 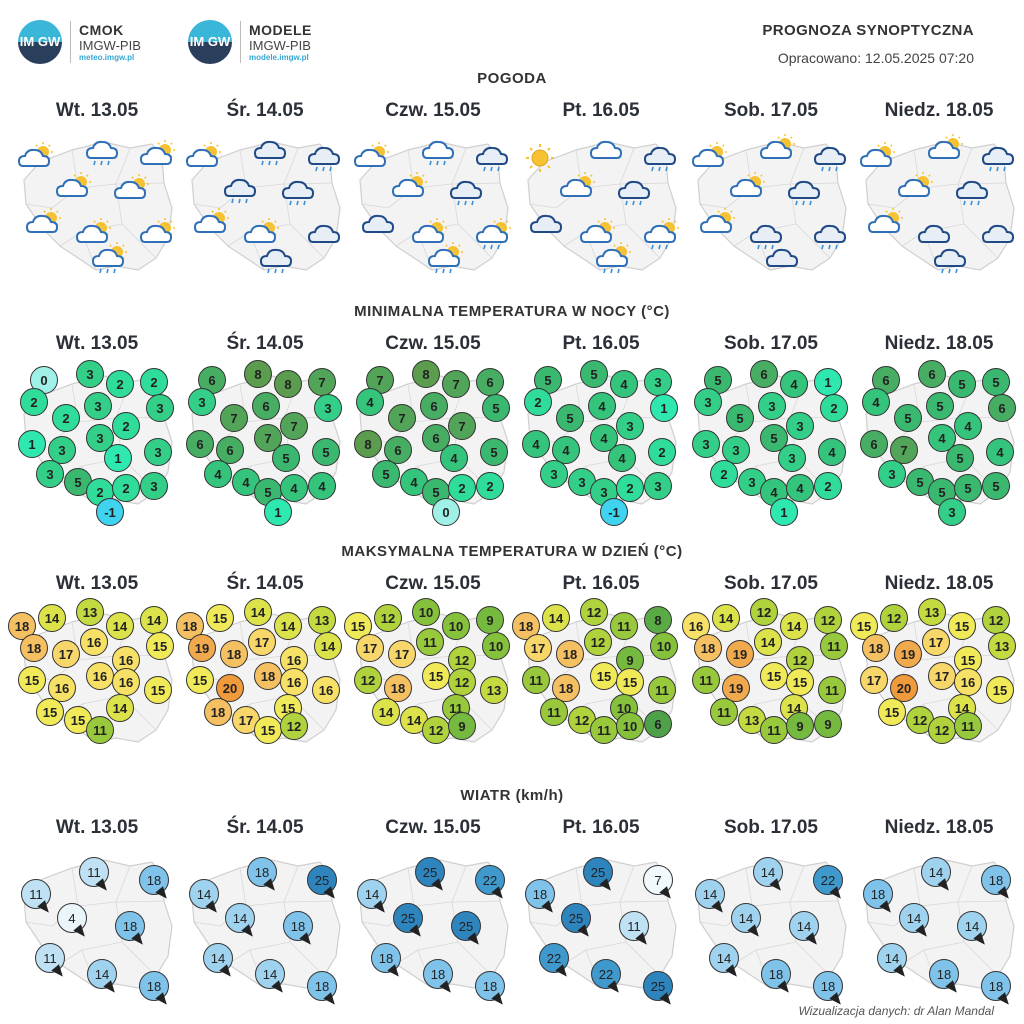 What do you see at coordinates (462, 726) in the screenshot?
I see `tmax-marker: 9` at bounding box center [462, 726].